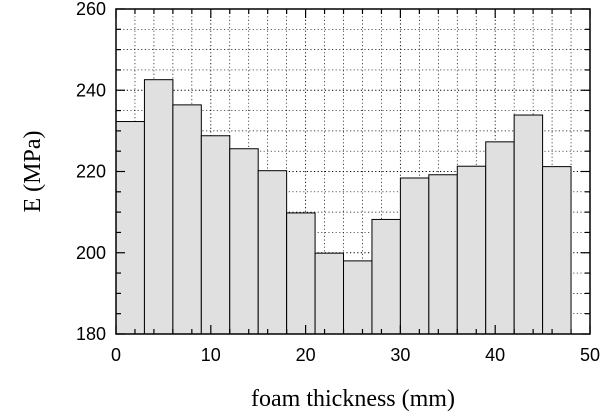  I want to click on x-tick-label: 50, so click(590, 355).